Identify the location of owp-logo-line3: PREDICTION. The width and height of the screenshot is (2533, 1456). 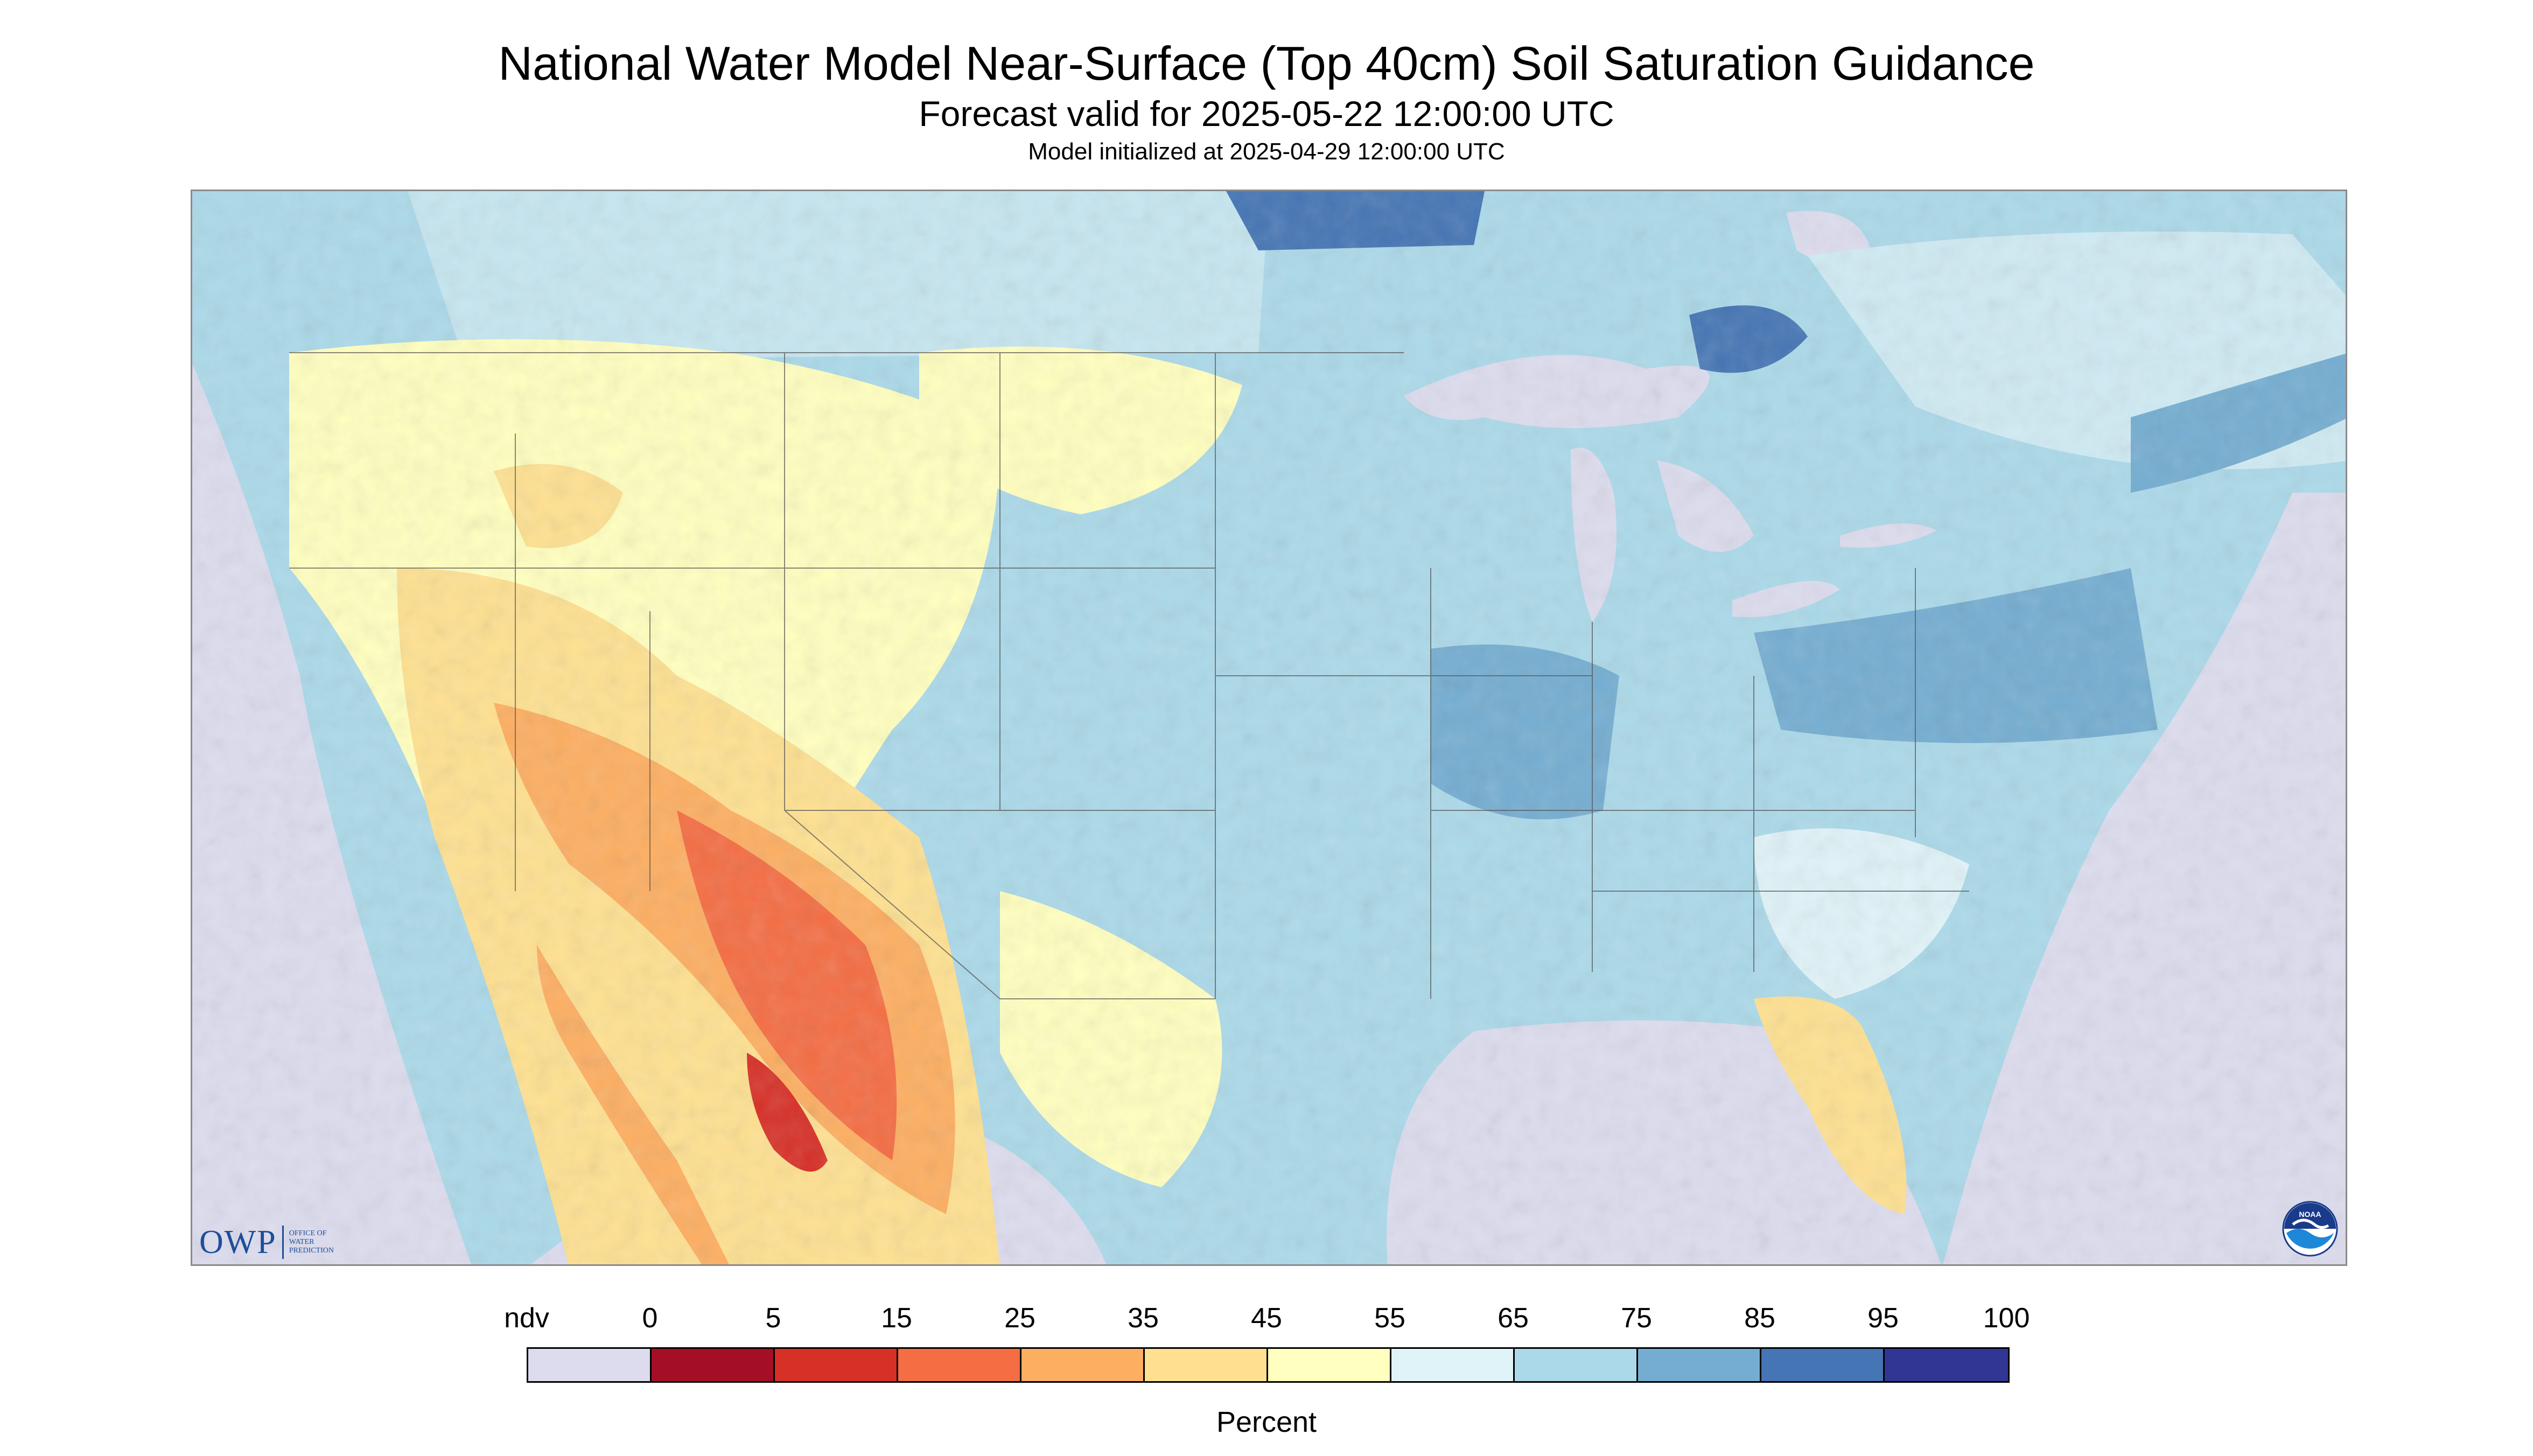
(312, 1251).